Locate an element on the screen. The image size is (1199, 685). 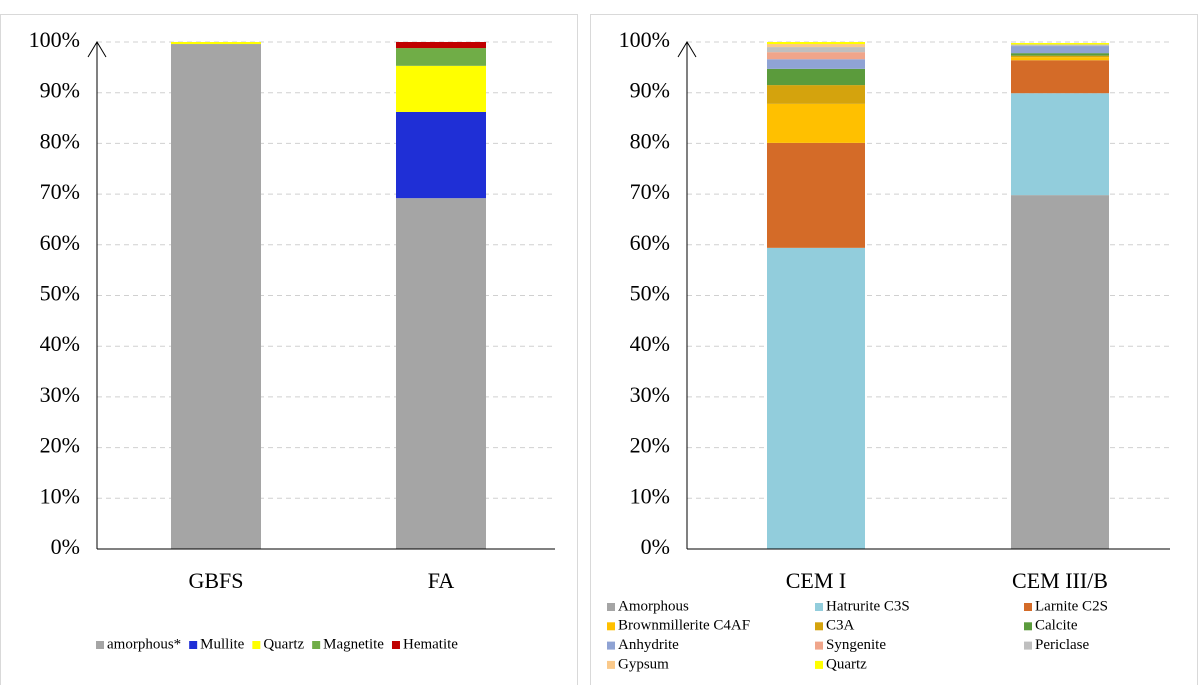
x-tick-label: CEM III/B is located at coordinates (1060, 580).